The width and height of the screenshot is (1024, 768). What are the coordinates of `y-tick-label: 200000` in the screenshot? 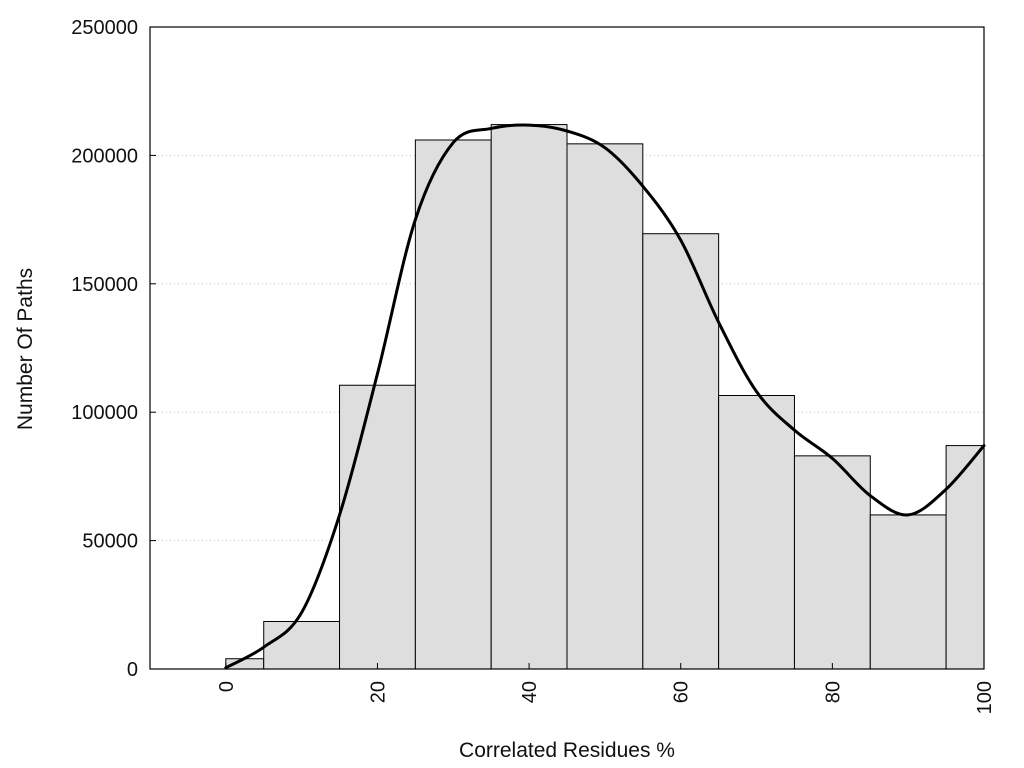 It's located at (104, 156).